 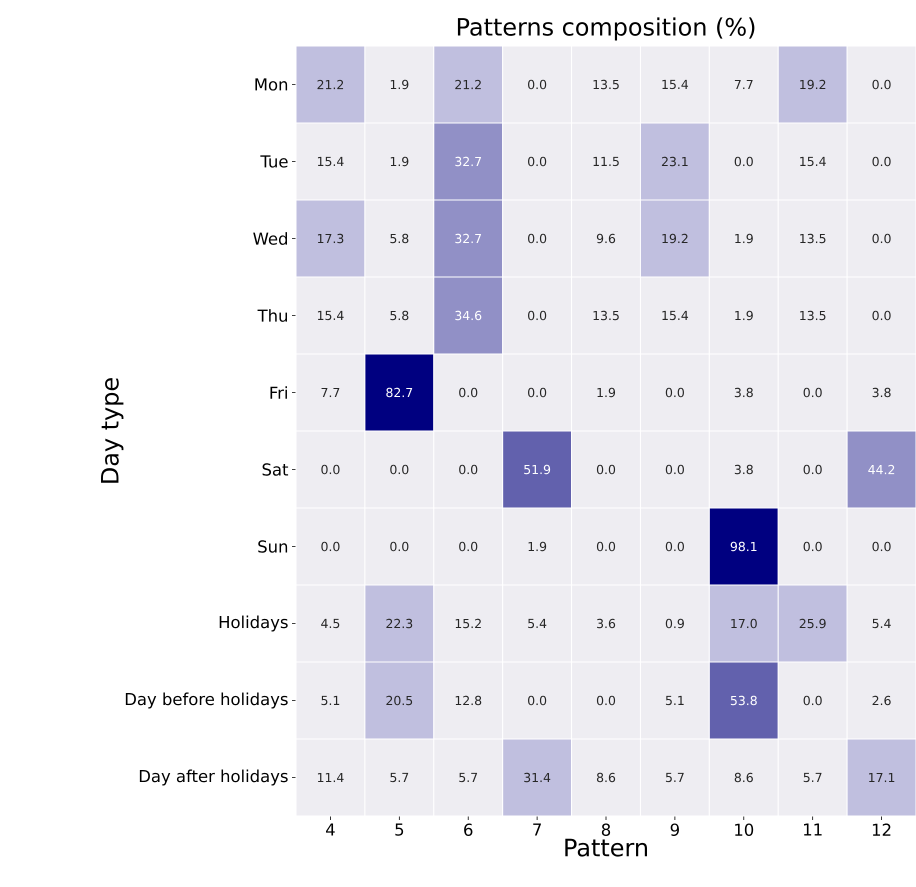 What do you see at coordinates (606, 161) in the screenshot?
I see `data-label: 11.5` at bounding box center [606, 161].